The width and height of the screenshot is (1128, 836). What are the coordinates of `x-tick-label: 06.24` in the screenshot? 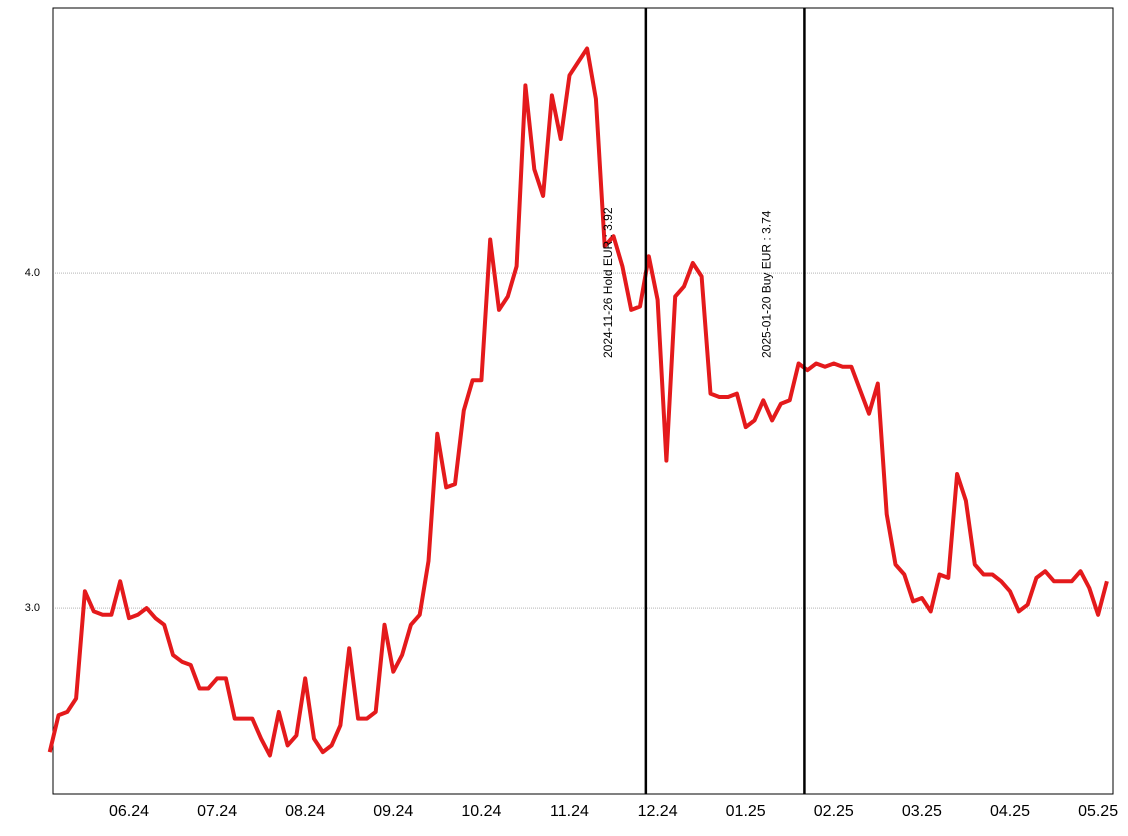 It's located at (129, 811).